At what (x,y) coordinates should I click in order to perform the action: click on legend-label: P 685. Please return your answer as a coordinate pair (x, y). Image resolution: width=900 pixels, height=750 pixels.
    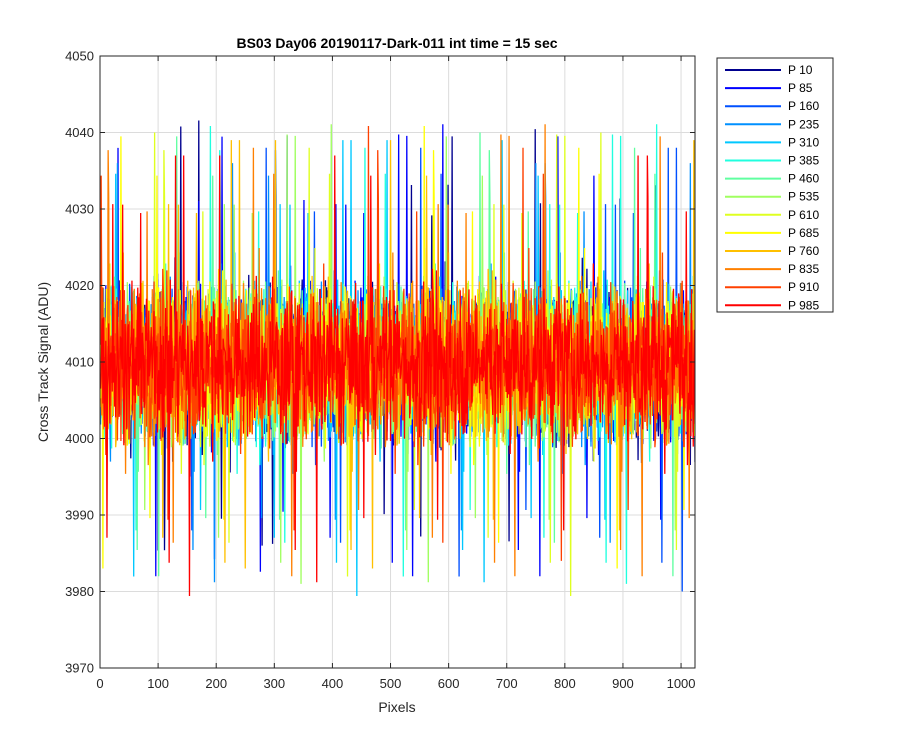
    Looking at the image, I should click on (803, 233).